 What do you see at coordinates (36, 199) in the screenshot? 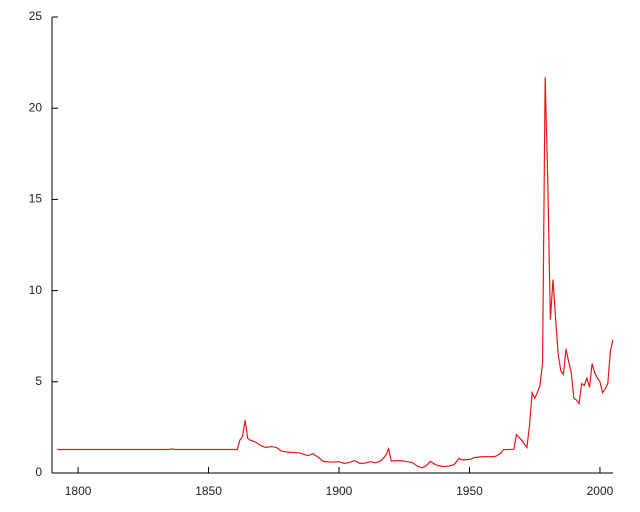
I see `y-tick-label: 15` at bounding box center [36, 199].